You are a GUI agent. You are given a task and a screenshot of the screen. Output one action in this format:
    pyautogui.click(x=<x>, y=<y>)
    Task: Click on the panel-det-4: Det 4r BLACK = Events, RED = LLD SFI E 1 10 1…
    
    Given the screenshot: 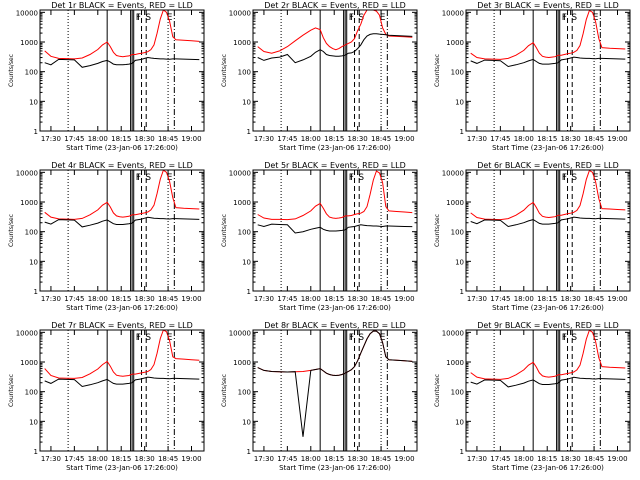 What is the action you would take?
    pyautogui.click(x=106, y=236)
    